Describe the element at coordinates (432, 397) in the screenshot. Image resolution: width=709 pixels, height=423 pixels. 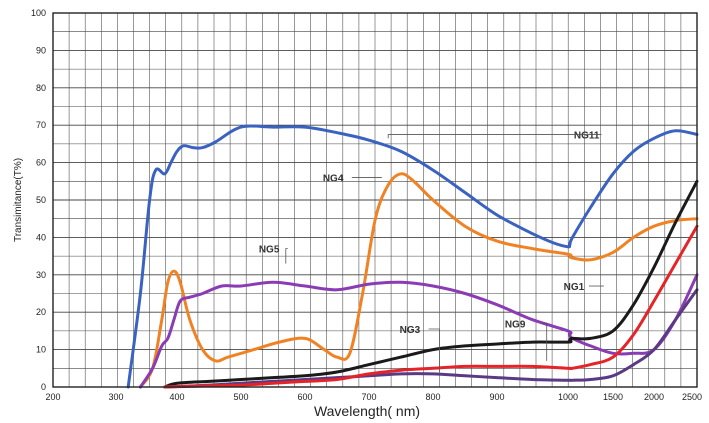
I see `x-tick-label: 800` at that location.